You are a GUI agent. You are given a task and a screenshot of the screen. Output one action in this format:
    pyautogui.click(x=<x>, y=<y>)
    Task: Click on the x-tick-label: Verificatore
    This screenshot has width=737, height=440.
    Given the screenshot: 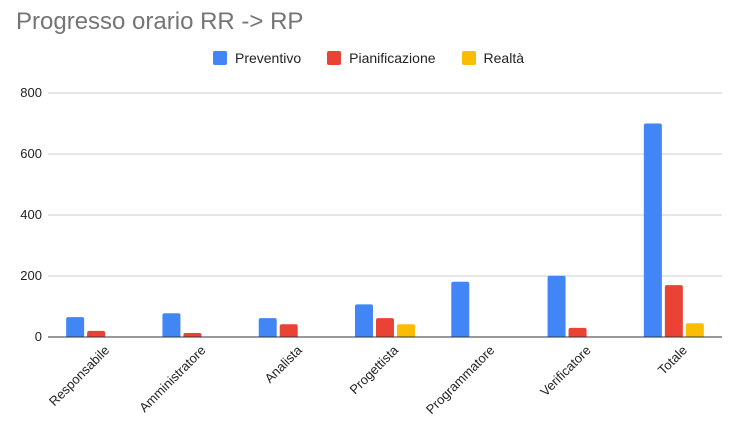 What is the action you would take?
    pyautogui.click(x=565, y=371)
    